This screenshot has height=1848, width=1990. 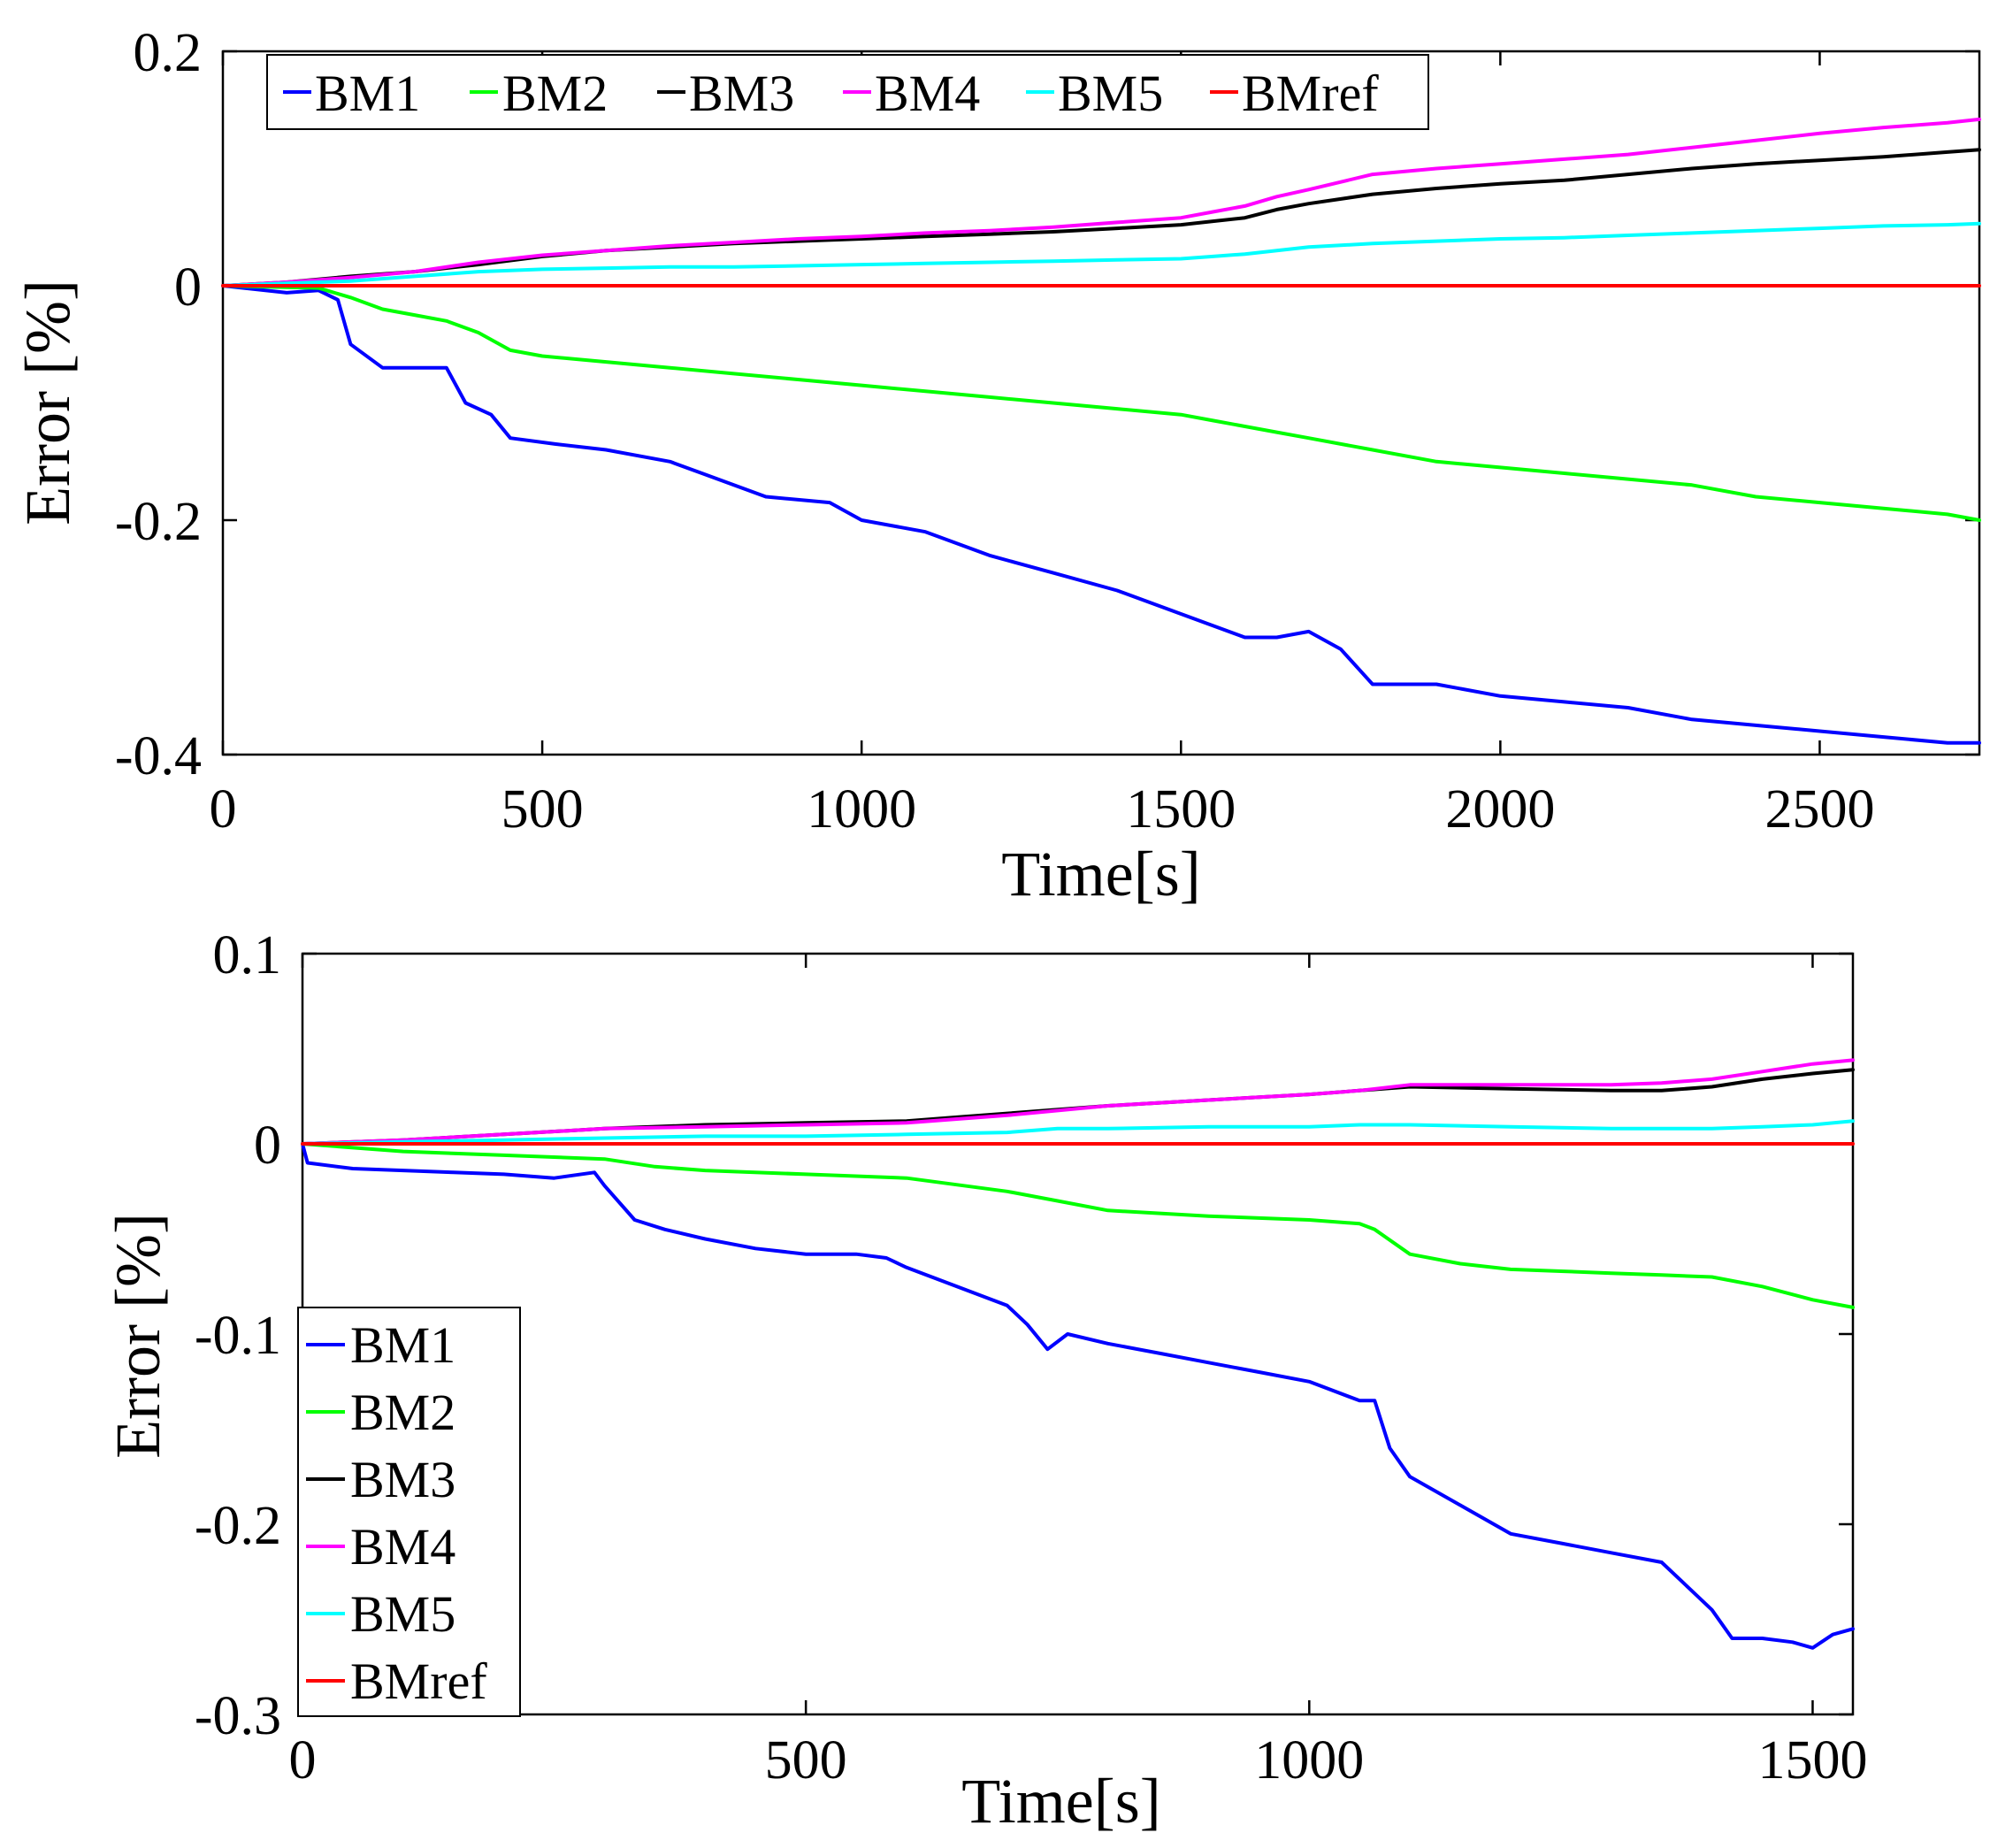 I want to click on legend-item-bottom-bm3: BM3, so click(x=380, y=1479).